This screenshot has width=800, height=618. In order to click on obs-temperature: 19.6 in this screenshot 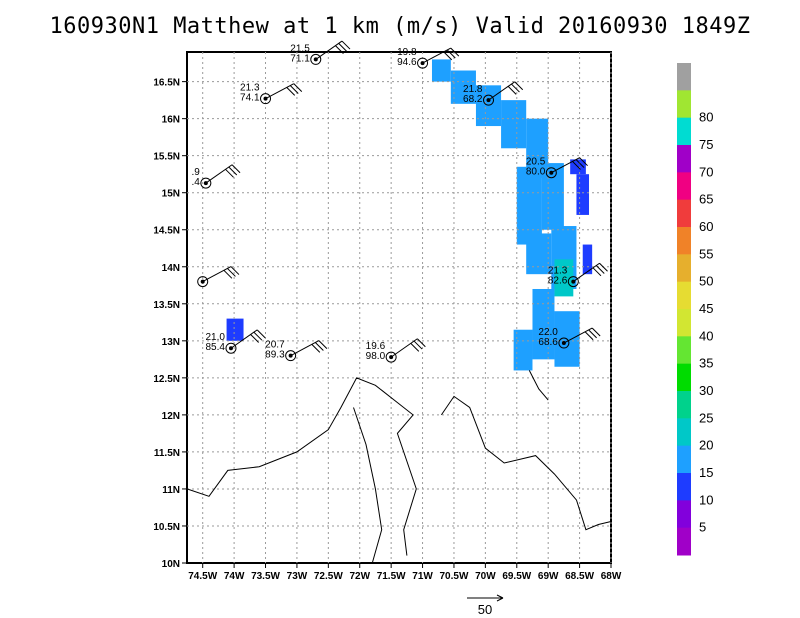, I will do `click(376, 346)`.